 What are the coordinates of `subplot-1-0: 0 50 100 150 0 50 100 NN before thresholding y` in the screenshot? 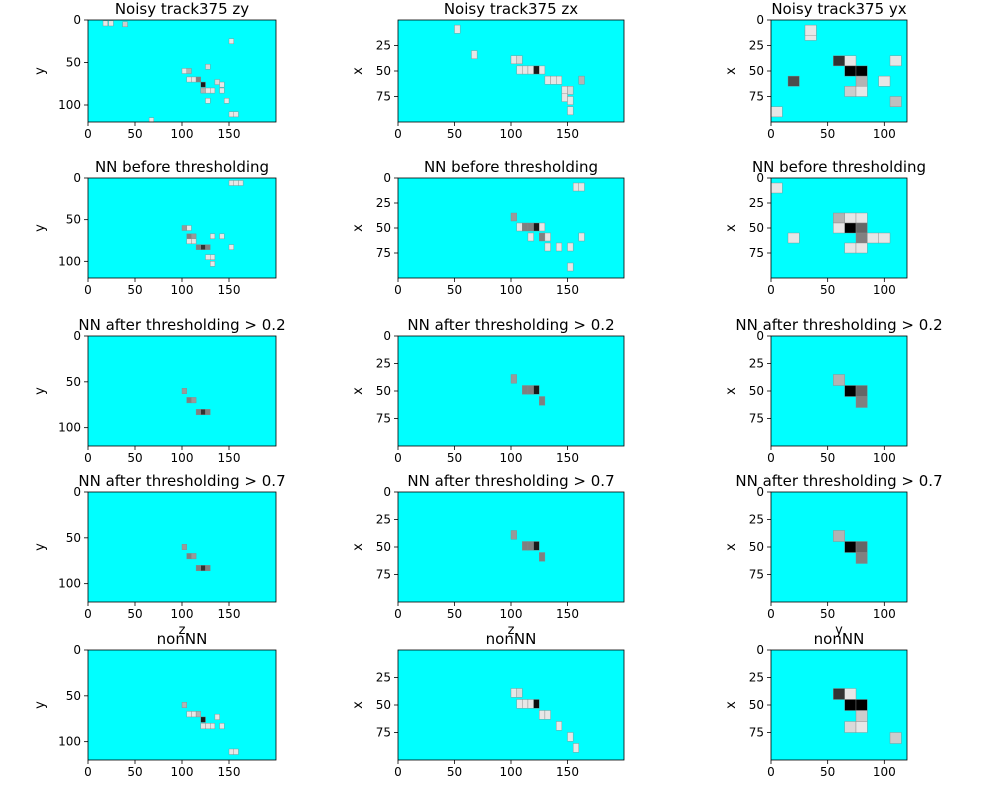 It's located at (155, 227).